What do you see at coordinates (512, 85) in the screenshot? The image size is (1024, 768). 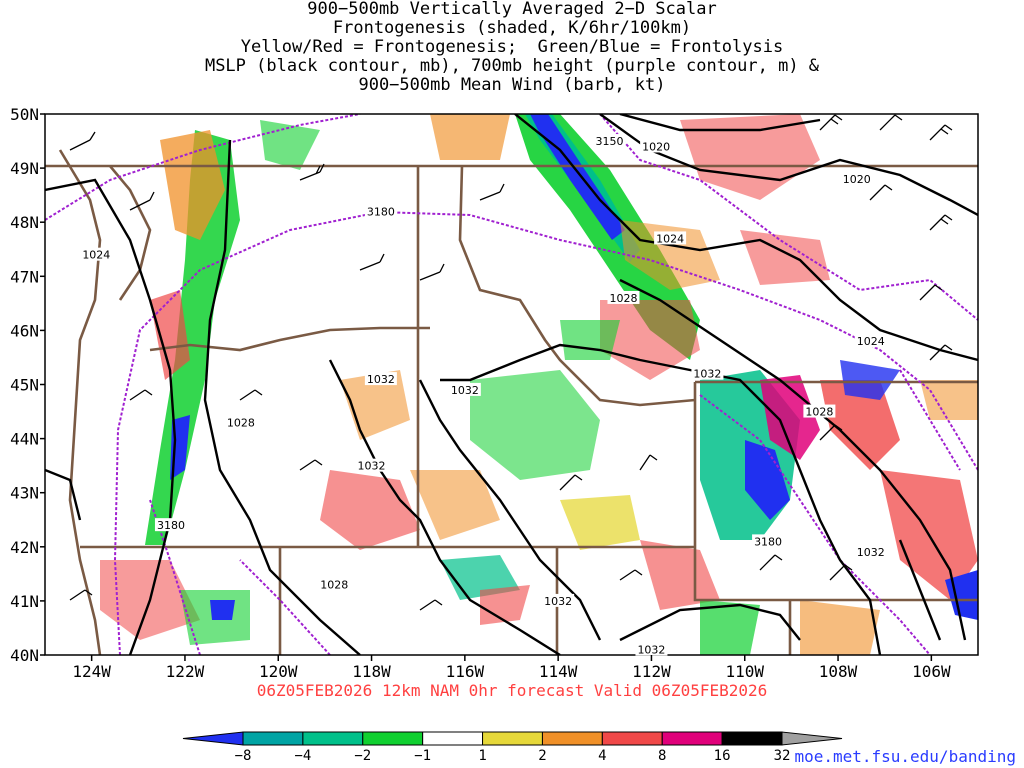 I see `title-line-5: 900−500mb Mean Wind (barb, kt)` at bounding box center [512, 85].